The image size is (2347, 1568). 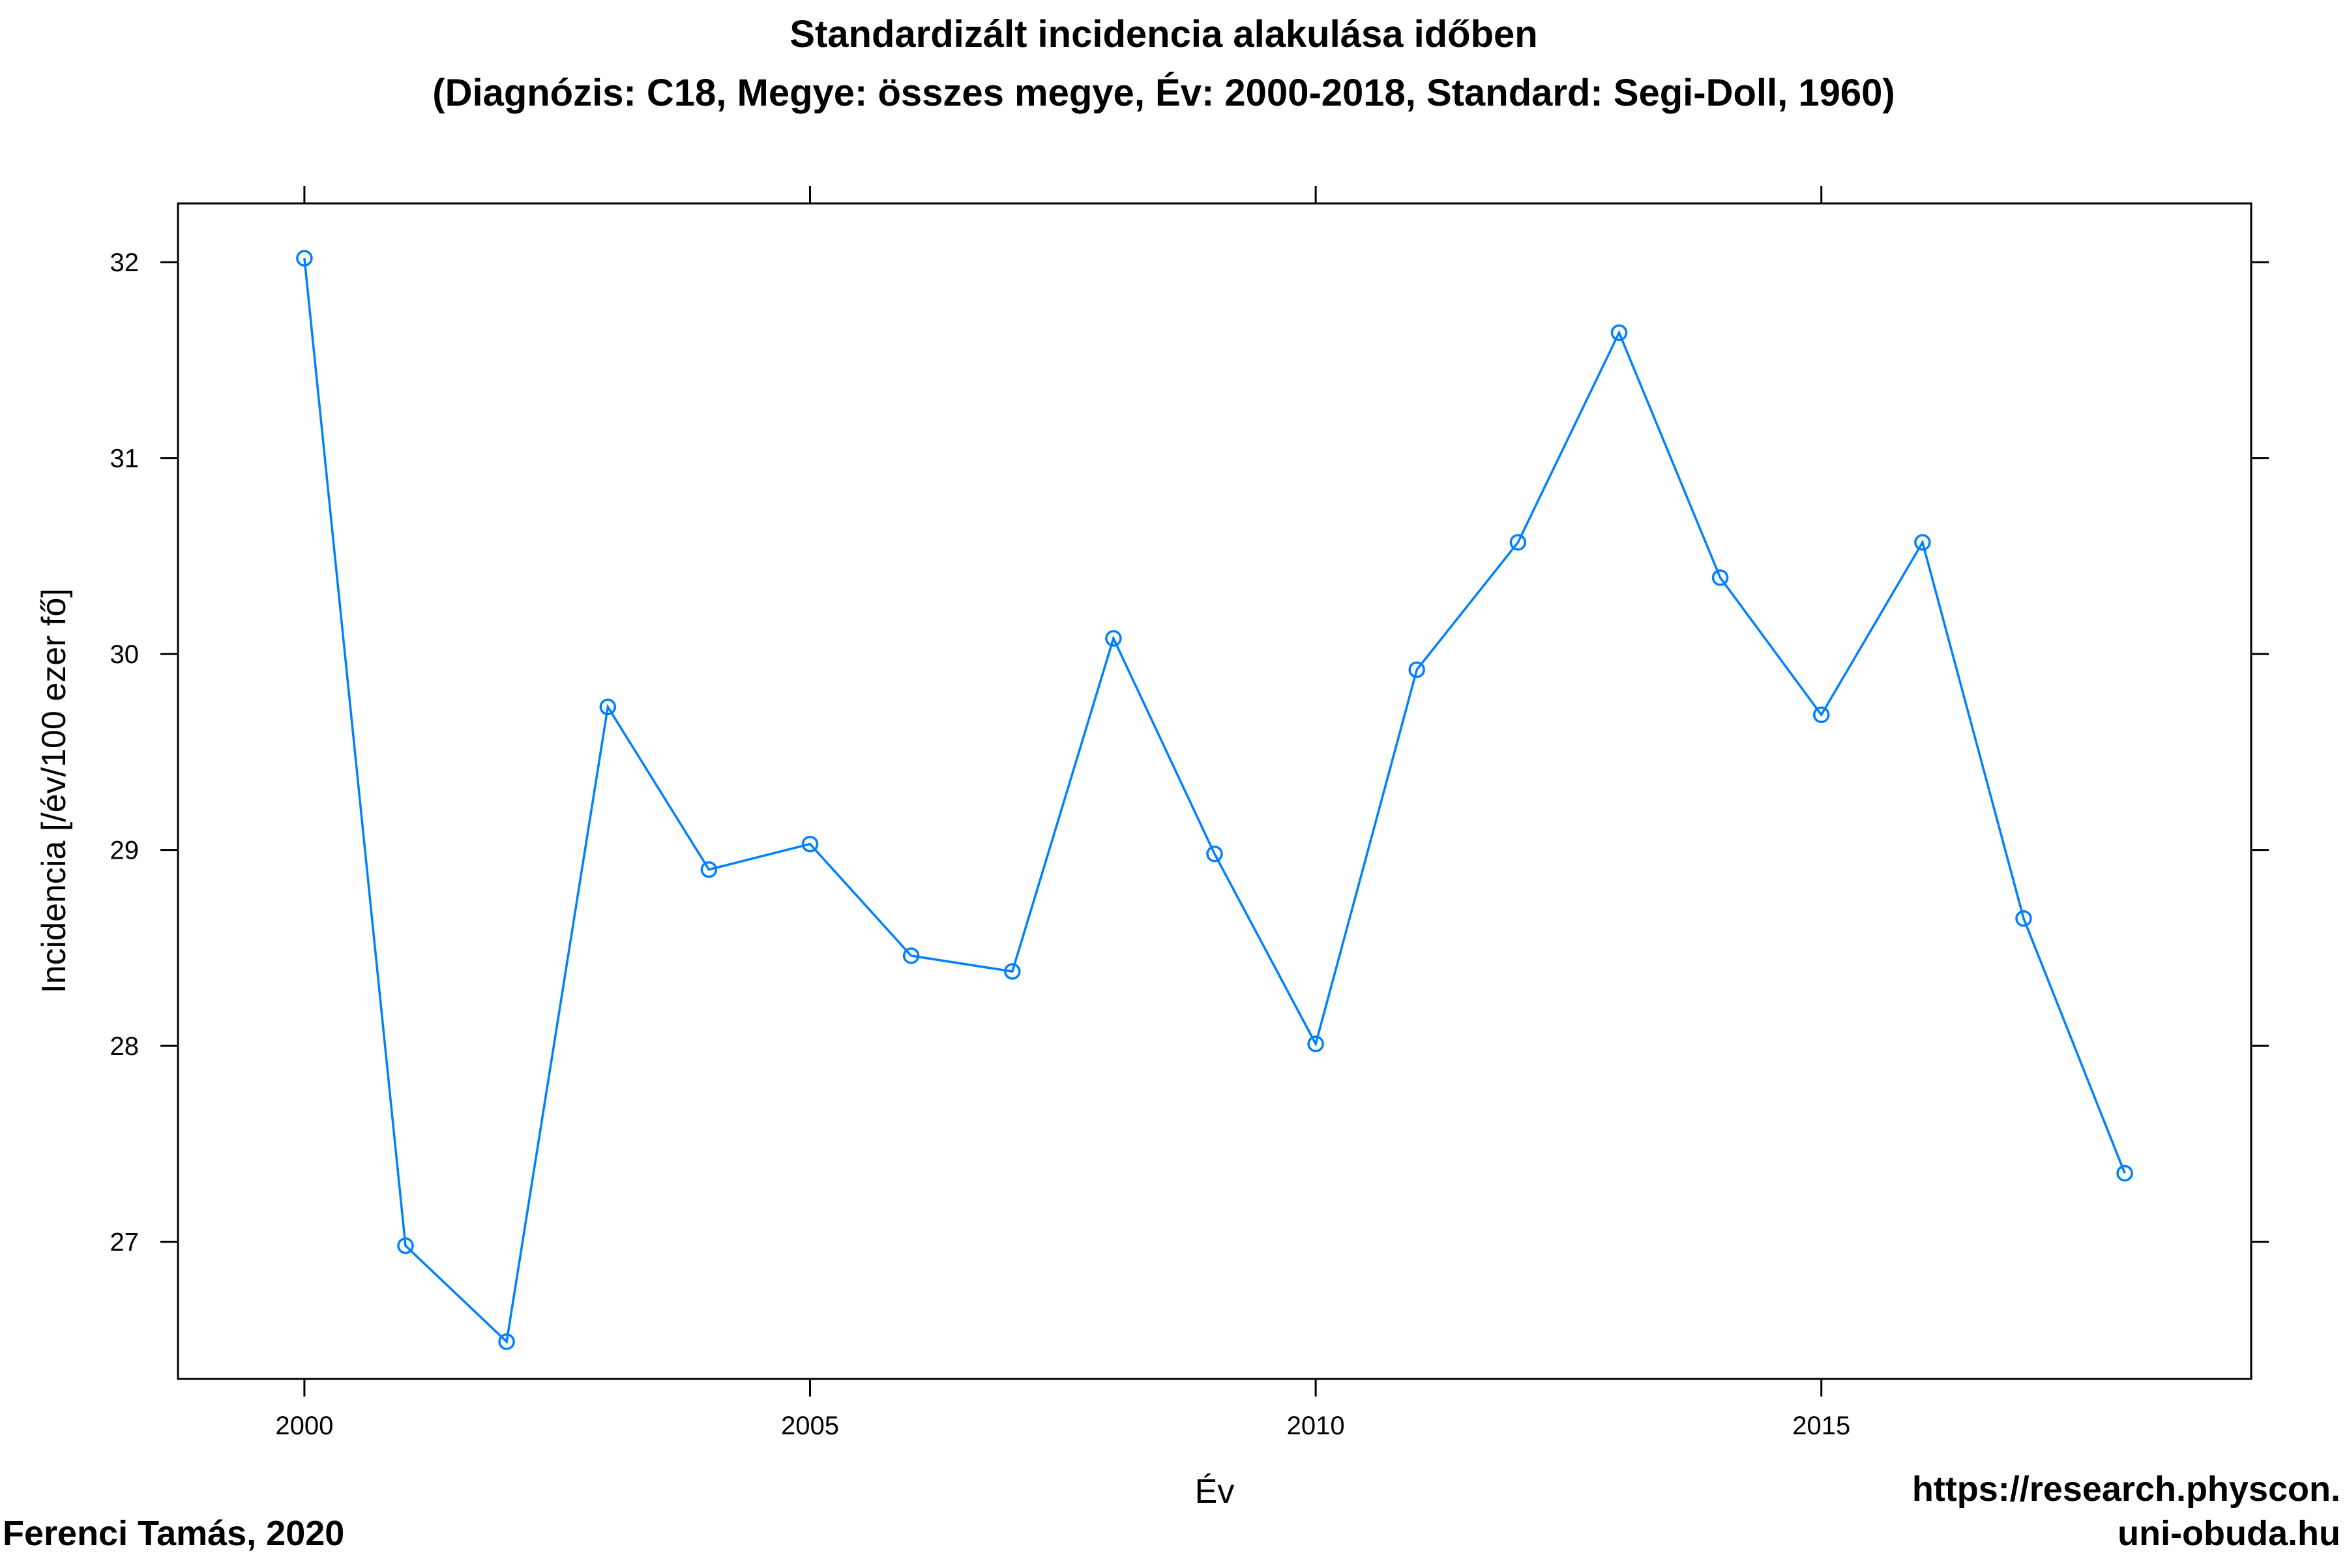 I want to click on data-point-2015, so click(x=1821, y=715).